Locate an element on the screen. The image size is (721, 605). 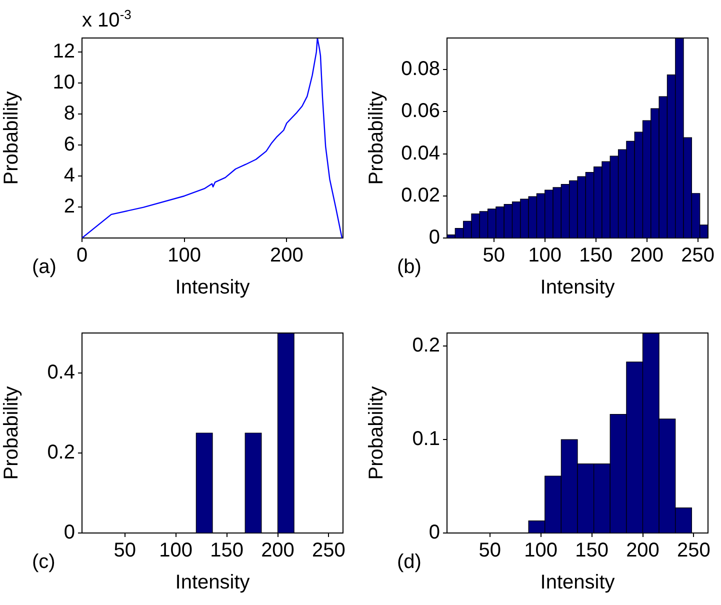
text: (a) is located at coordinates (44, 267).